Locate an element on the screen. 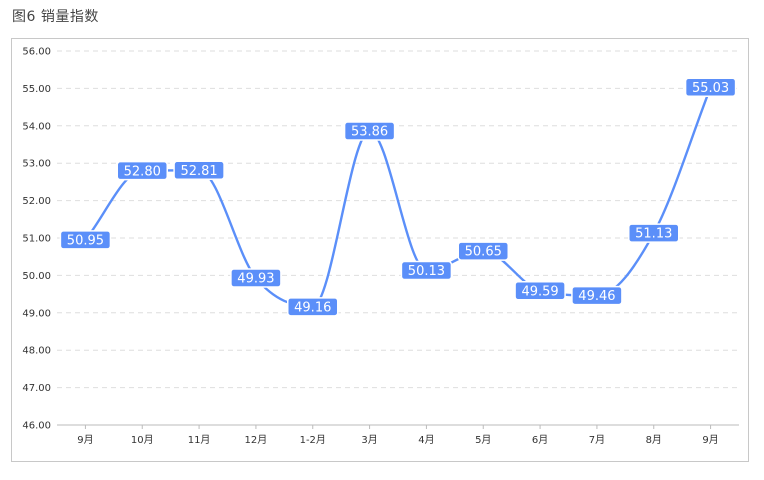  data-label: 49.93 is located at coordinates (256, 278).